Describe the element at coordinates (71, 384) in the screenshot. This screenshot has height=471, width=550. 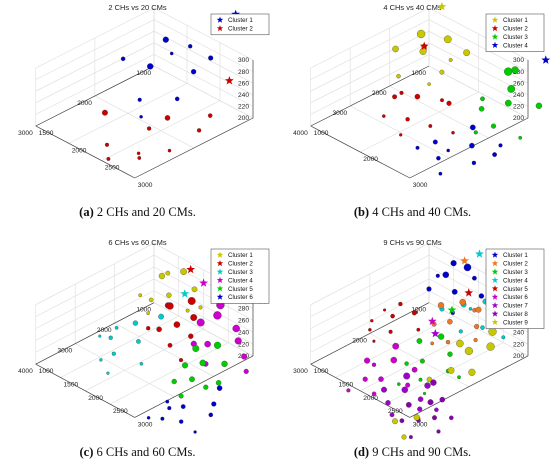
I see `y-tick-label: 1500` at that location.